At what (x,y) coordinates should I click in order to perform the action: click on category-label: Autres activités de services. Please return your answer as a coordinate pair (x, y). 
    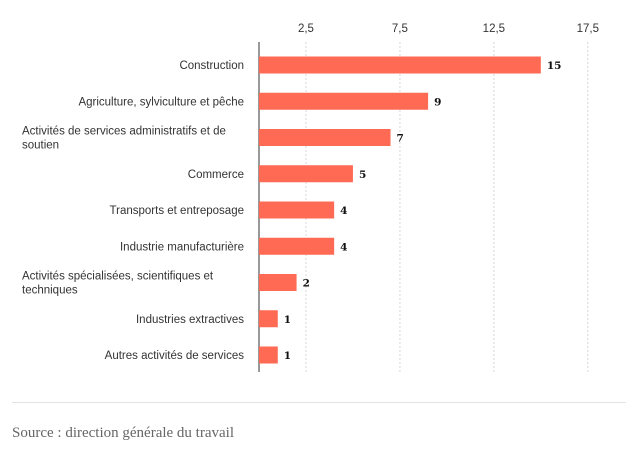
    Looking at the image, I should click on (175, 356).